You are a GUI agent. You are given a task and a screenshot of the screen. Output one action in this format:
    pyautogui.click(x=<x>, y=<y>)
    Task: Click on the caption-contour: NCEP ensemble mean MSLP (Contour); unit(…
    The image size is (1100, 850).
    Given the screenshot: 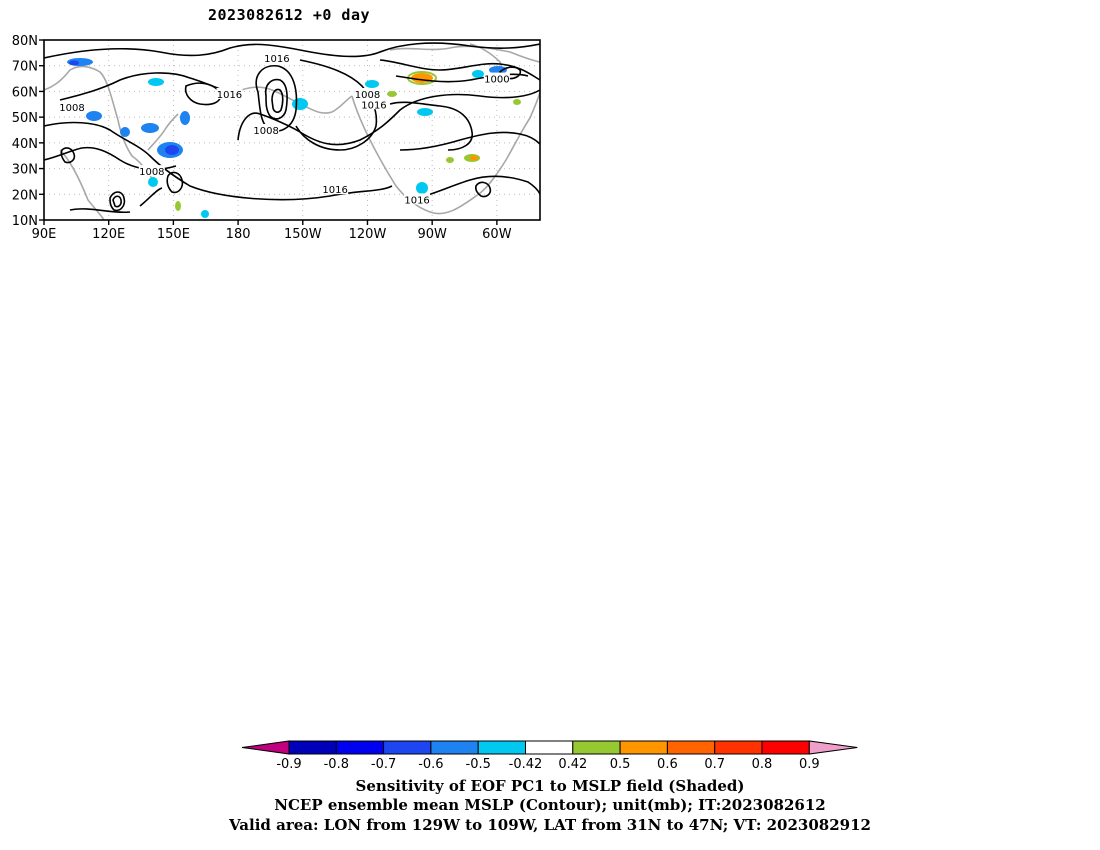 What is the action you would take?
    pyautogui.click(x=550, y=805)
    